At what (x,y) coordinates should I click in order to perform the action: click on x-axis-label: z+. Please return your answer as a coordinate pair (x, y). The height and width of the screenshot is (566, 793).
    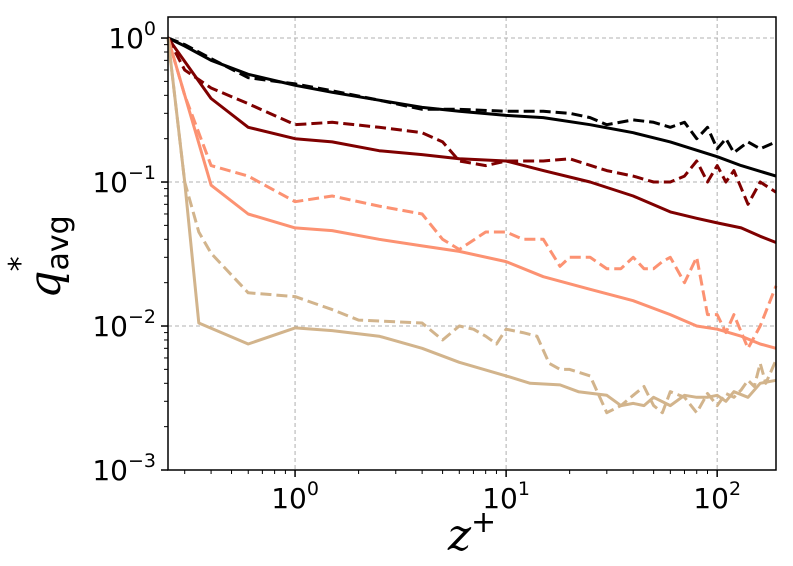
    Looking at the image, I should click on (471, 533).